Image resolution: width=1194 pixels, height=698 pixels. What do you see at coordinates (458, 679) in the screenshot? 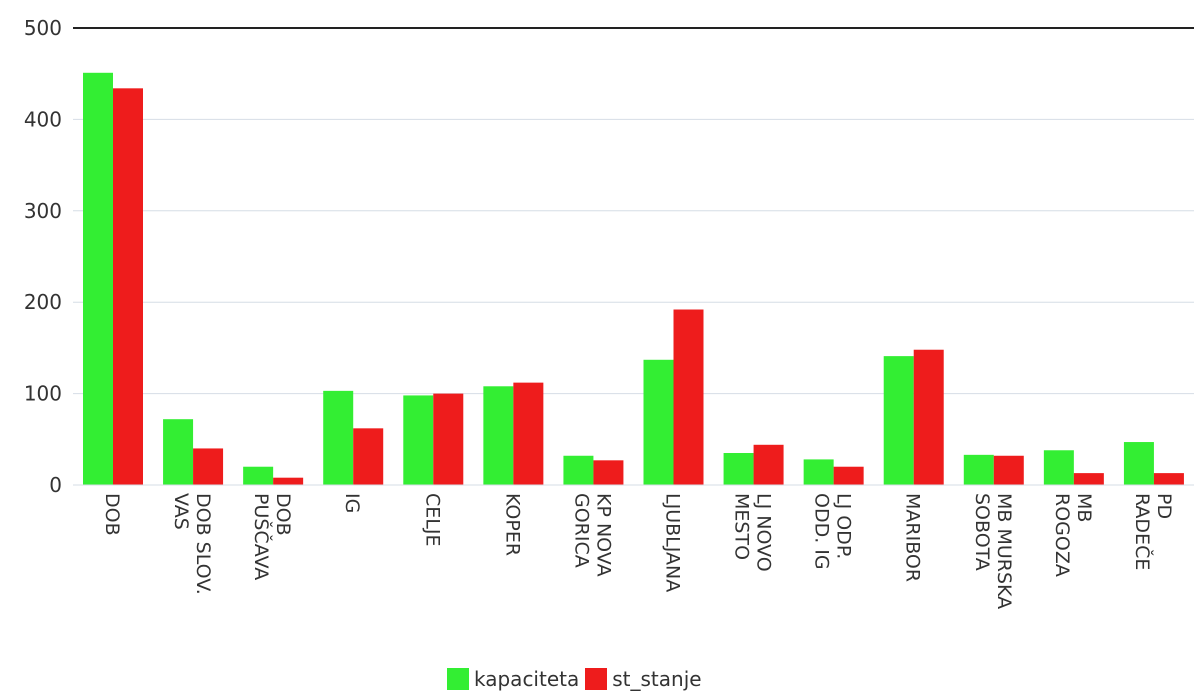
I see `legend-swatch-kapaciteta` at bounding box center [458, 679].